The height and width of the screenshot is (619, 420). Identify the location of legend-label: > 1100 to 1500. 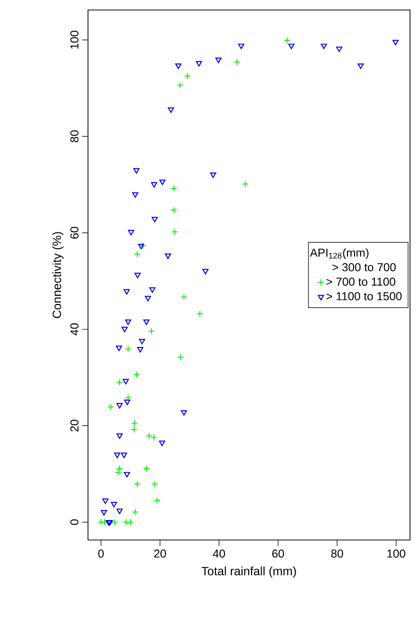
(364, 296).